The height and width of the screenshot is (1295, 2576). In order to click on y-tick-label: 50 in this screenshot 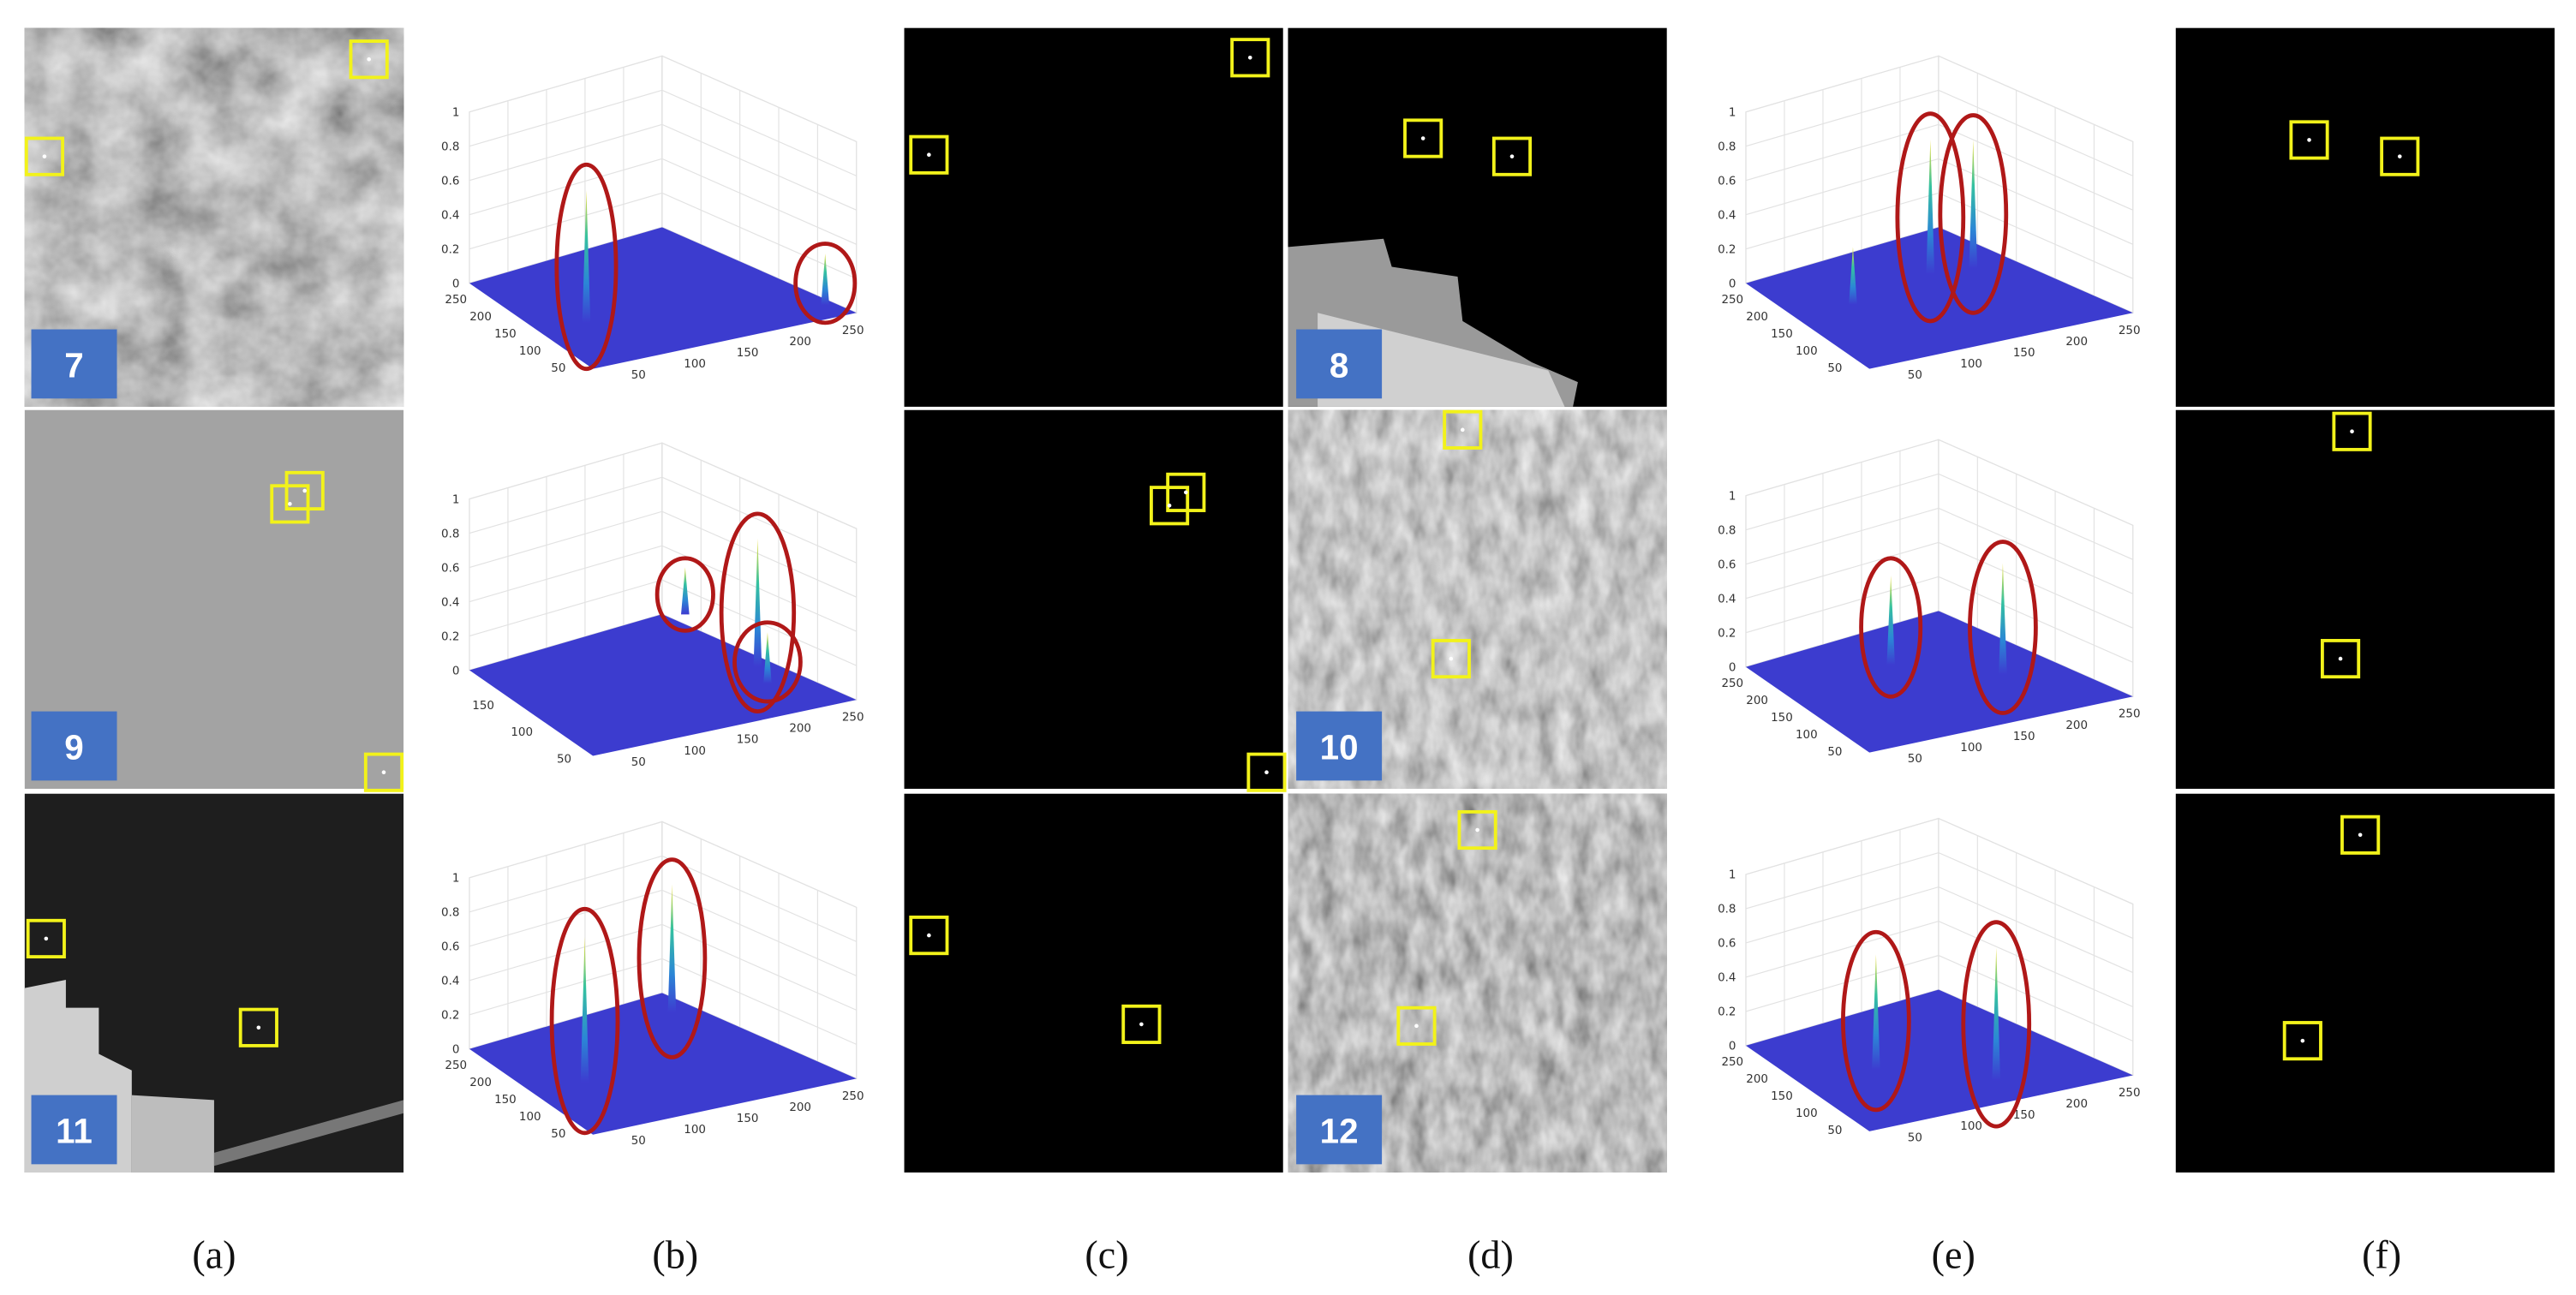, I will do `click(1834, 1131)`.